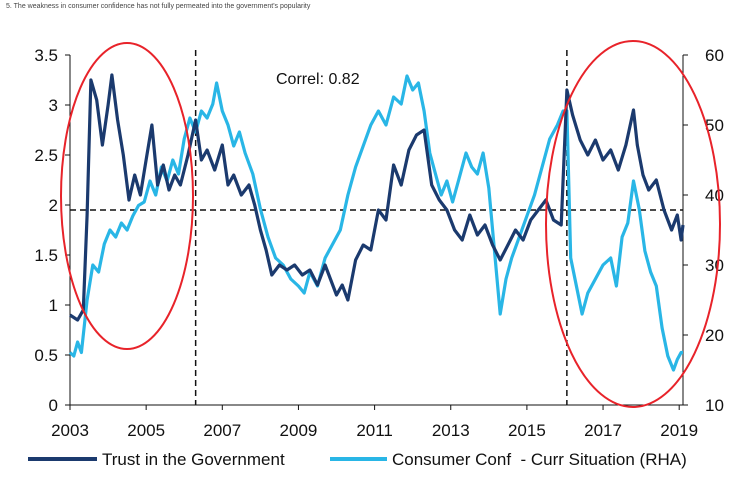 Image resolution: width=750 pixels, height=482 pixels. I want to click on x-tick-label: 2017, so click(603, 430).